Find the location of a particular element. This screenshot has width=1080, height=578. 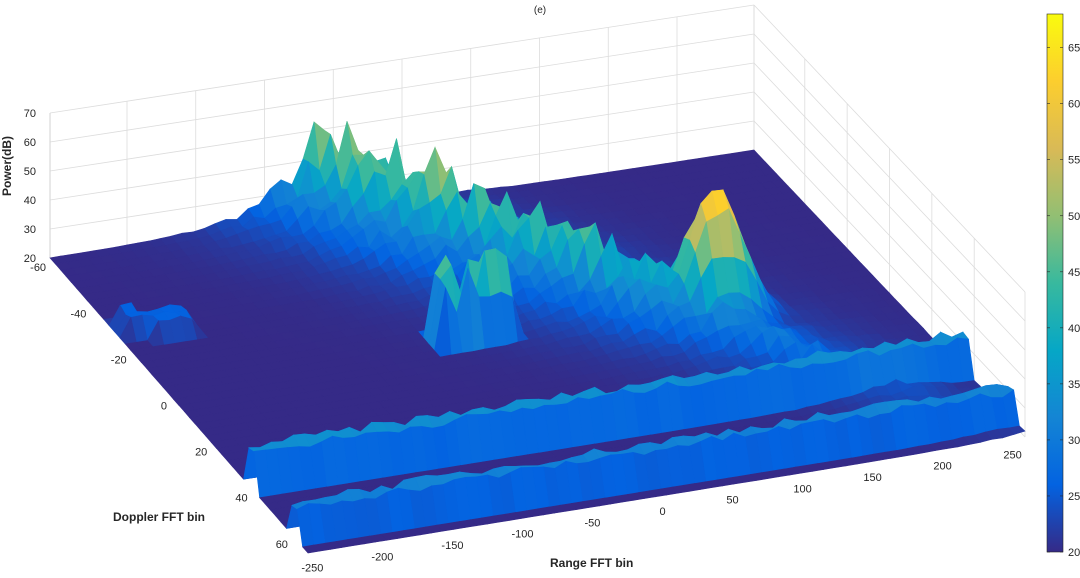

colorbar is located at coordinates (1055, 283).